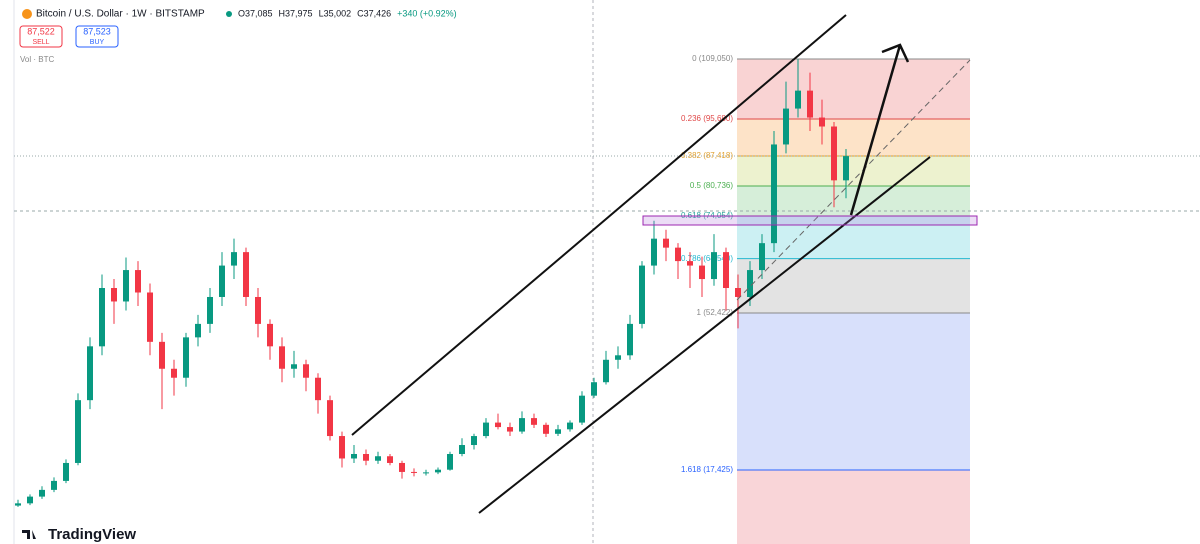 Image resolution: width=1200 pixels, height=544 pixels. What do you see at coordinates (715, 312) in the screenshot?
I see `fib-label: 1 (52,422)` at bounding box center [715, 312].